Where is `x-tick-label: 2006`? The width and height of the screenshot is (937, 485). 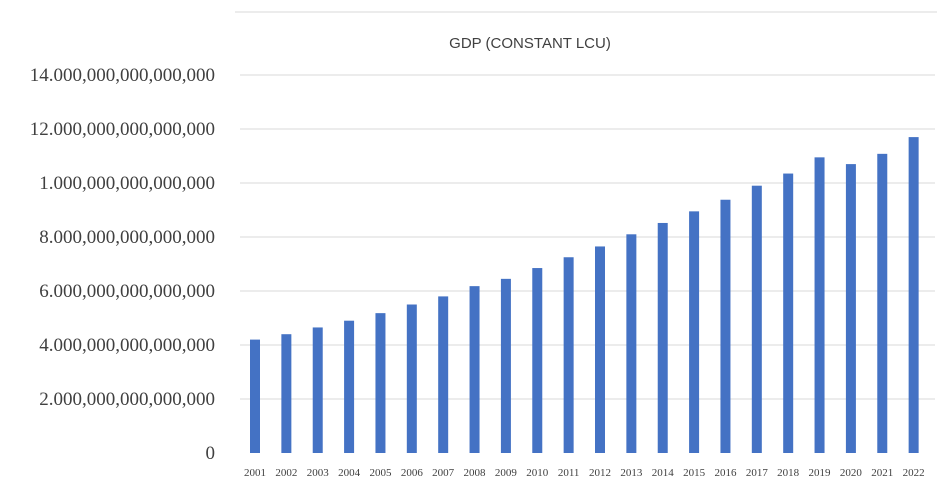 x-tick-label: 2006 is located at coordinates (412, 473).